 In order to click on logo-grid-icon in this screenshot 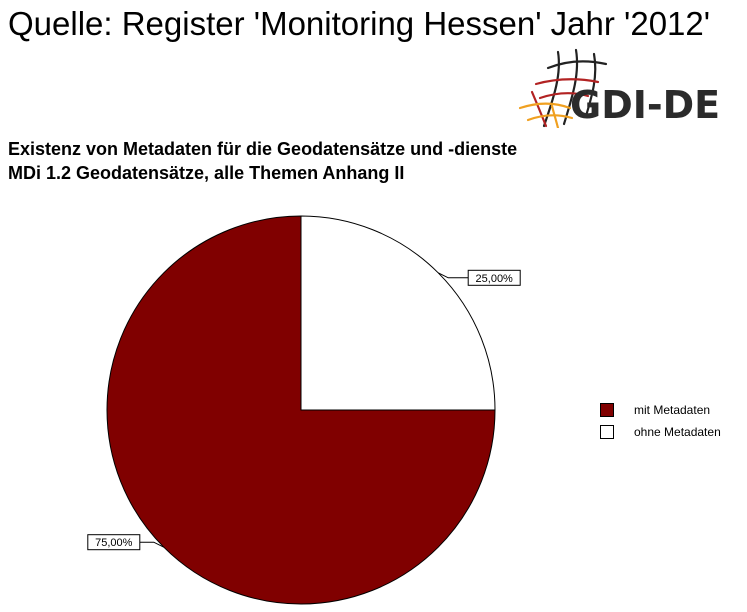, I will do `click(563, 88)`.